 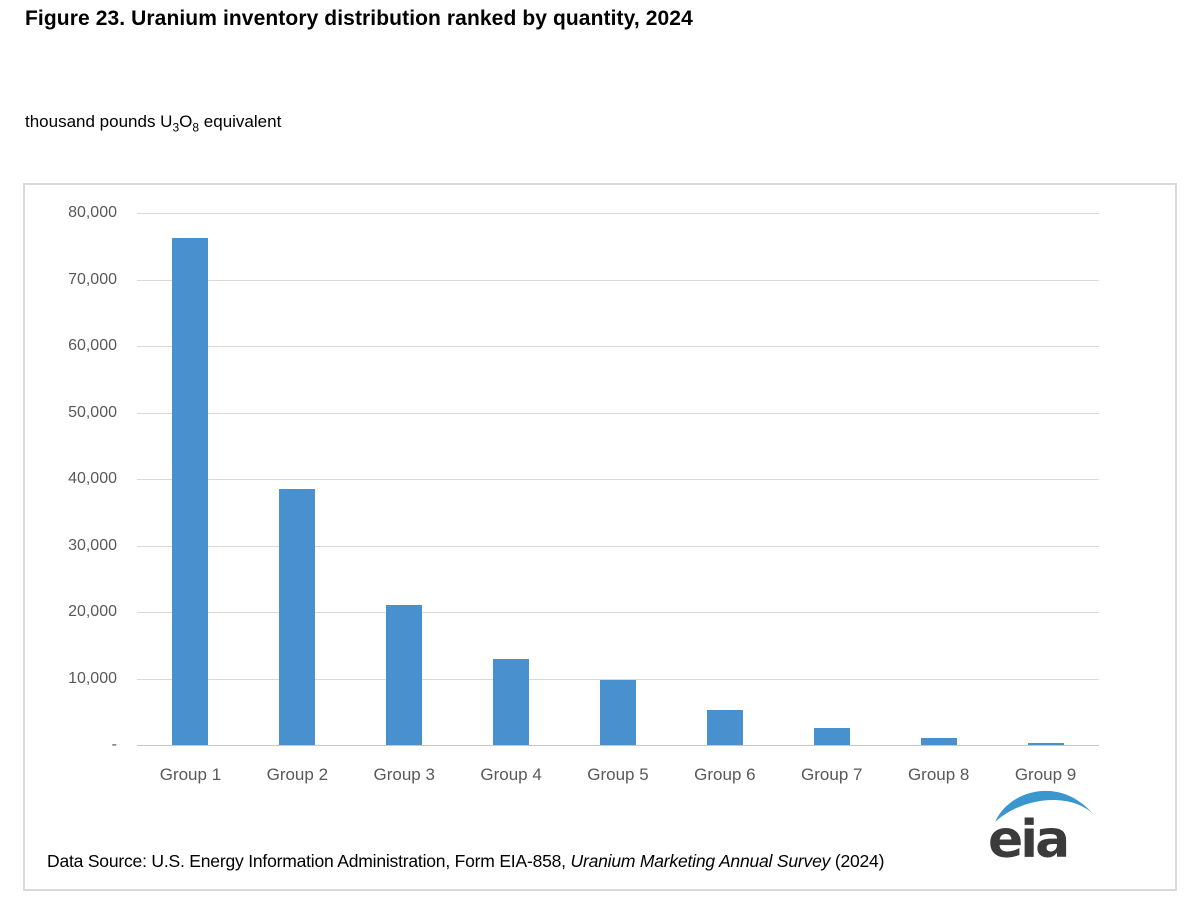 I want to click on unit-label-subscript-3: 3, so click(x=176, y=127).